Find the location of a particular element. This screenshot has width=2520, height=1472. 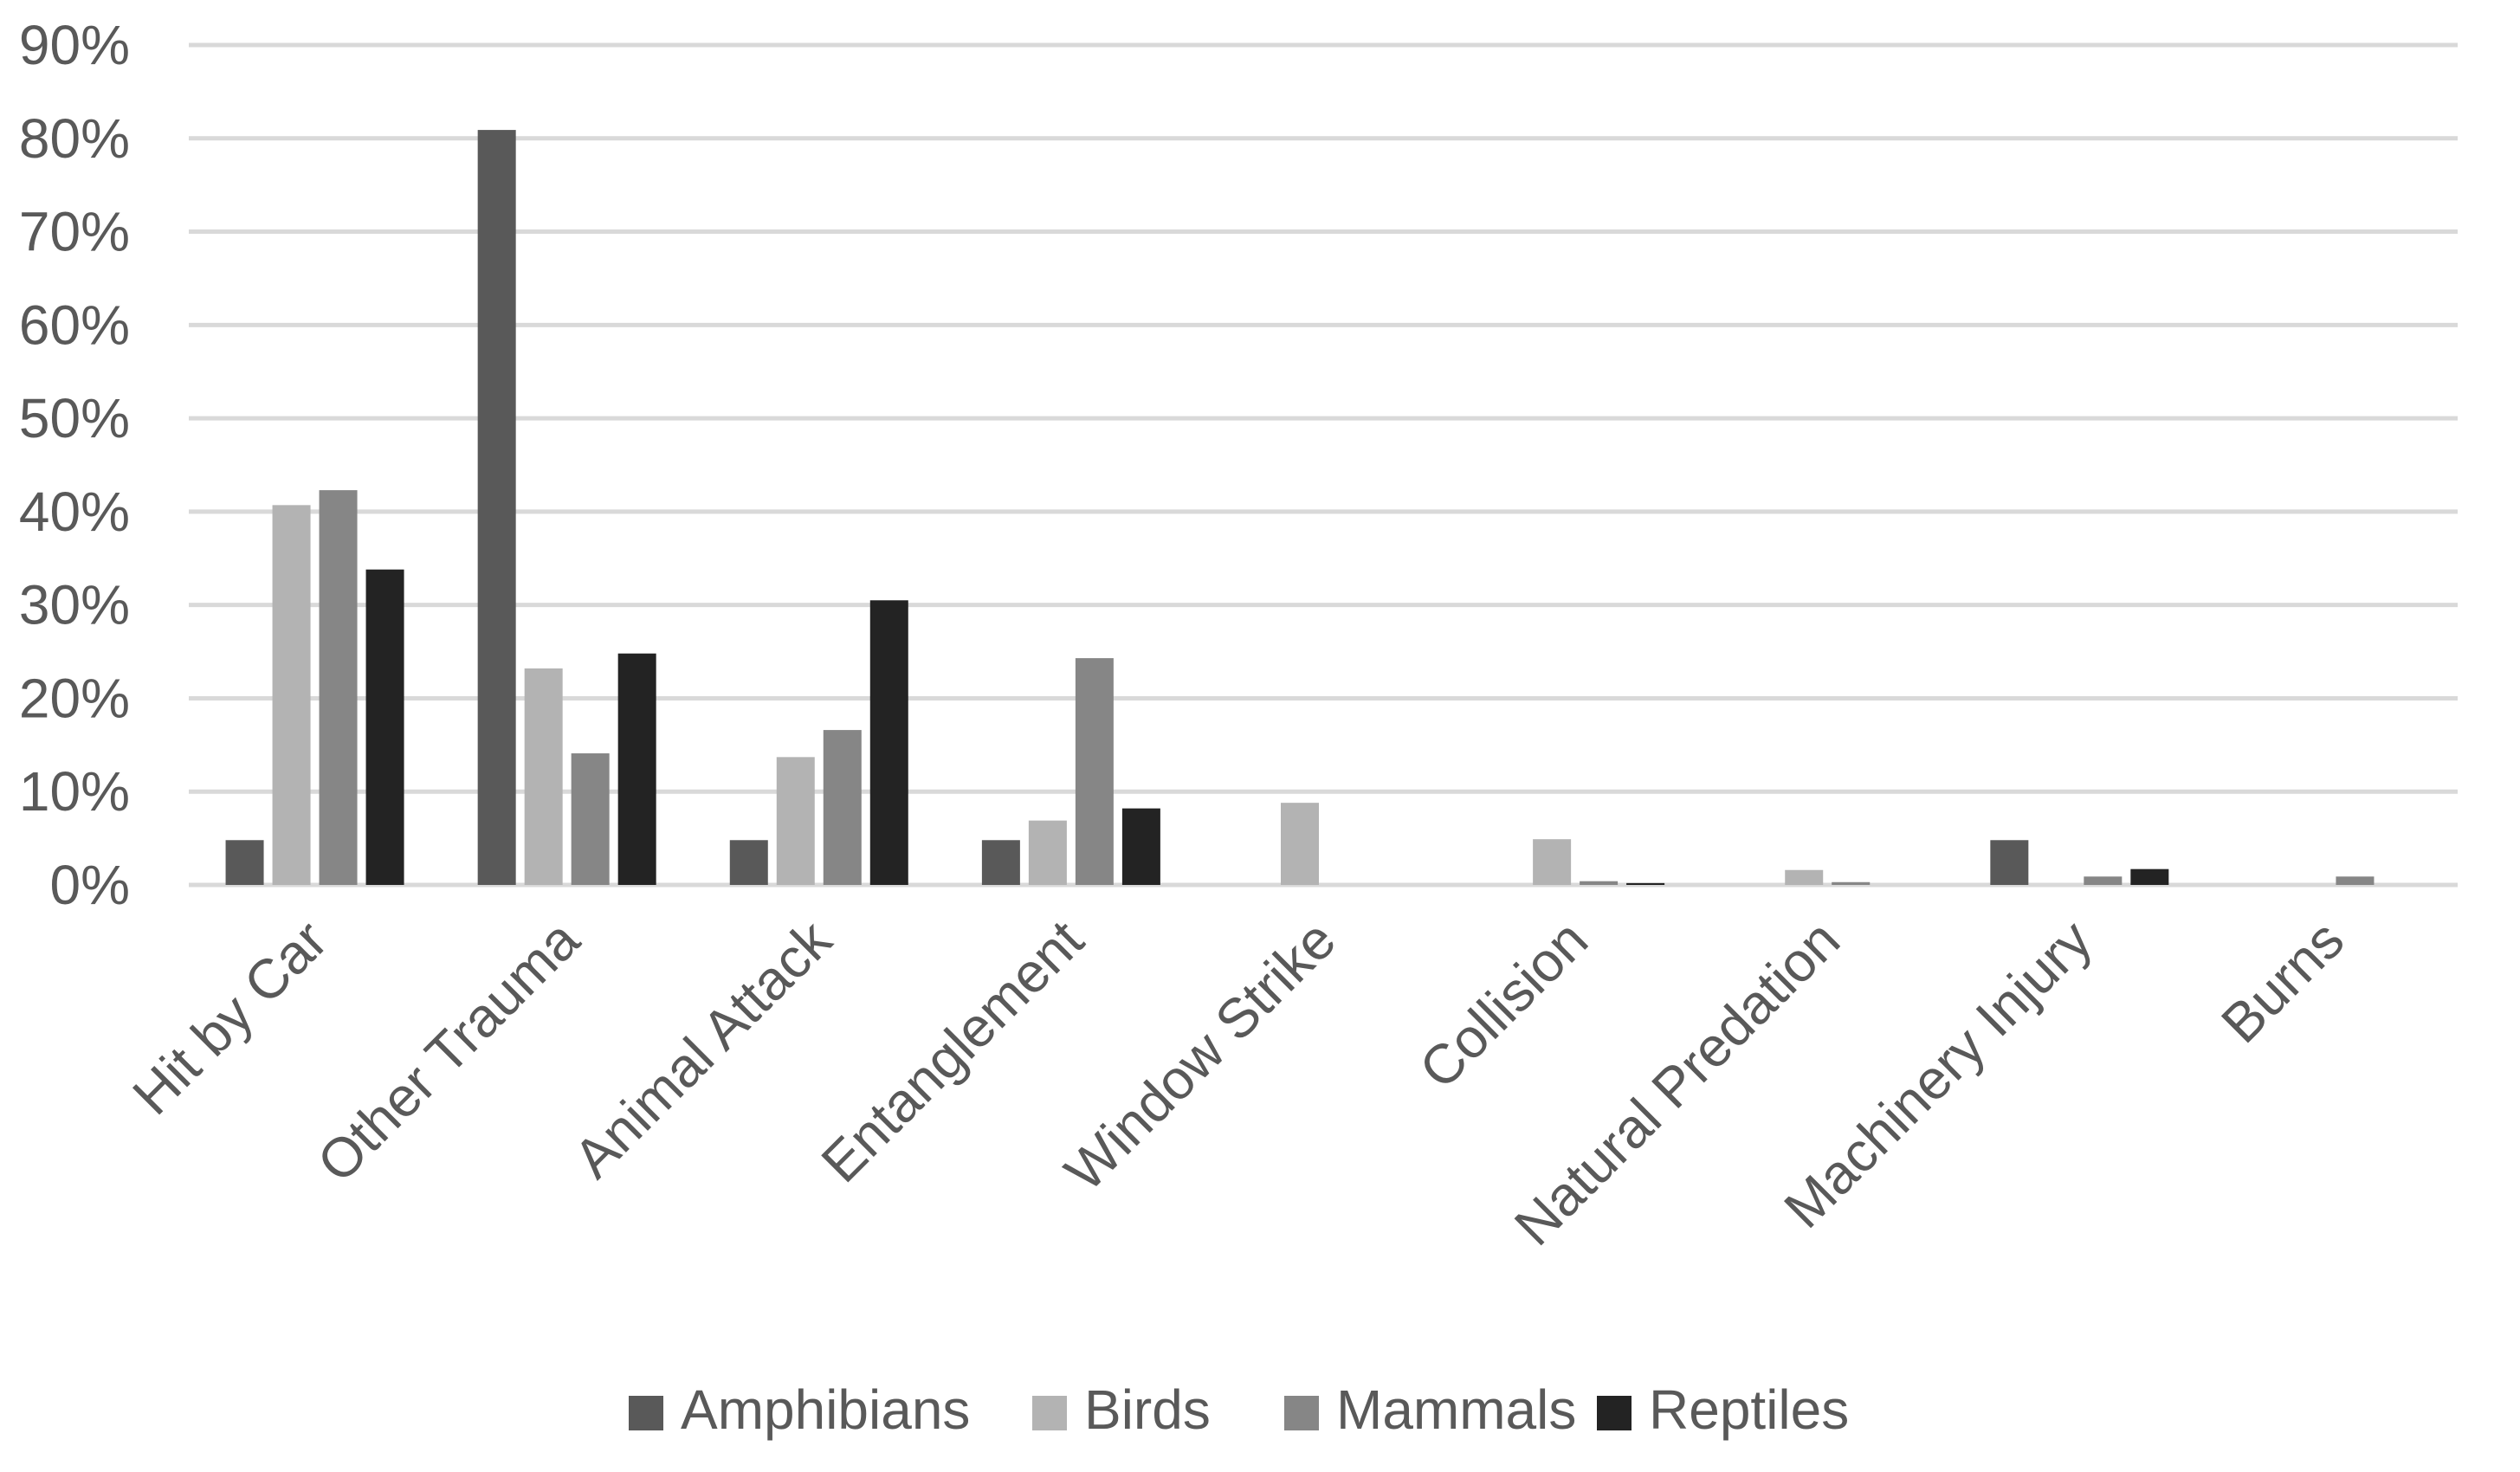

bar-birds-window-strike is located at coordinates (1300, 844).